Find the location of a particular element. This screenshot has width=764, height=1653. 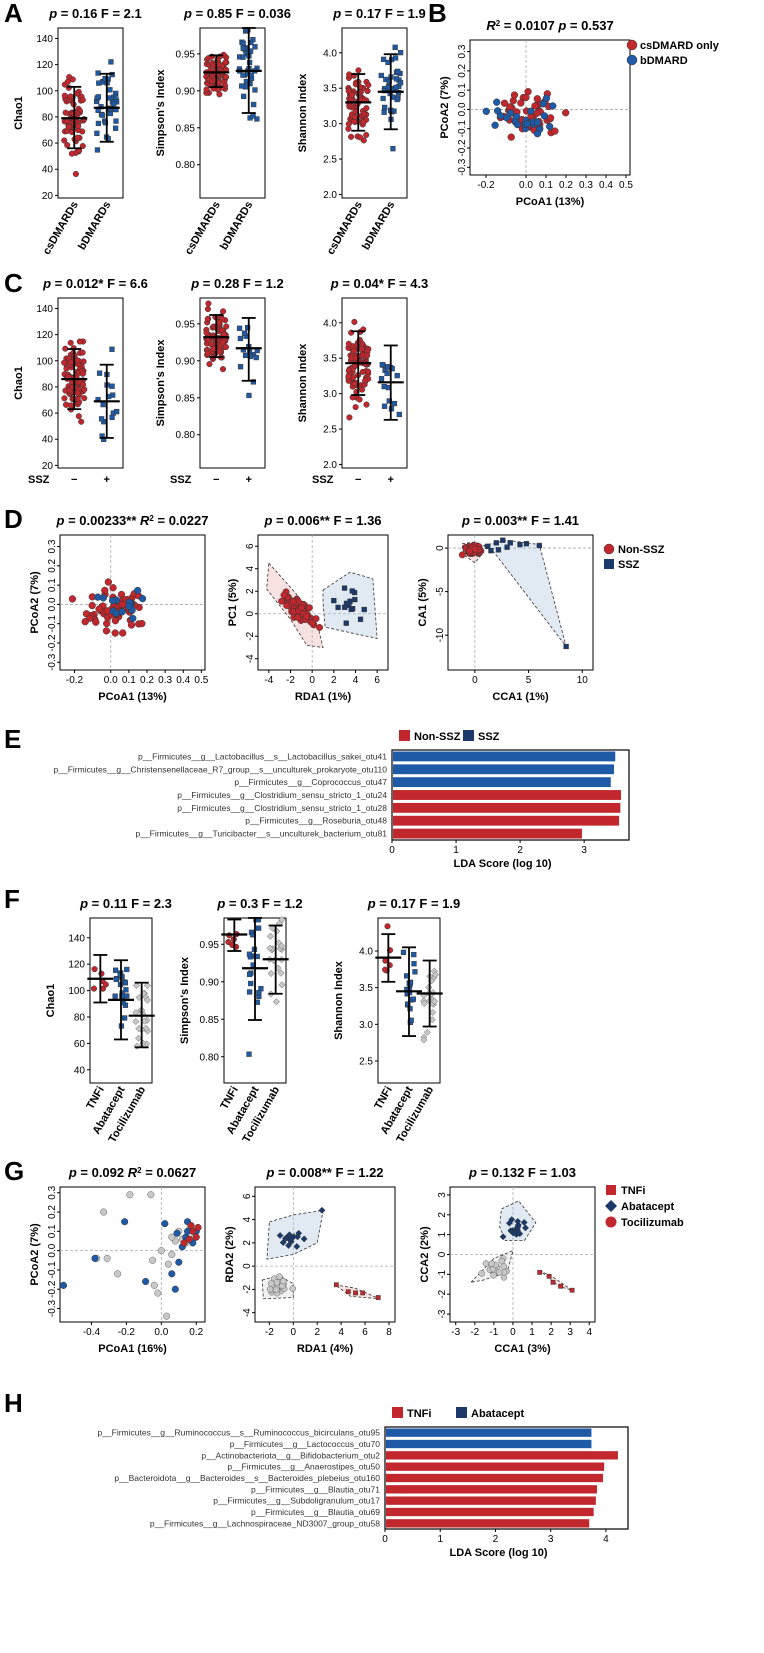

category-label: bDMARDs is located at coordinates (94, 226).